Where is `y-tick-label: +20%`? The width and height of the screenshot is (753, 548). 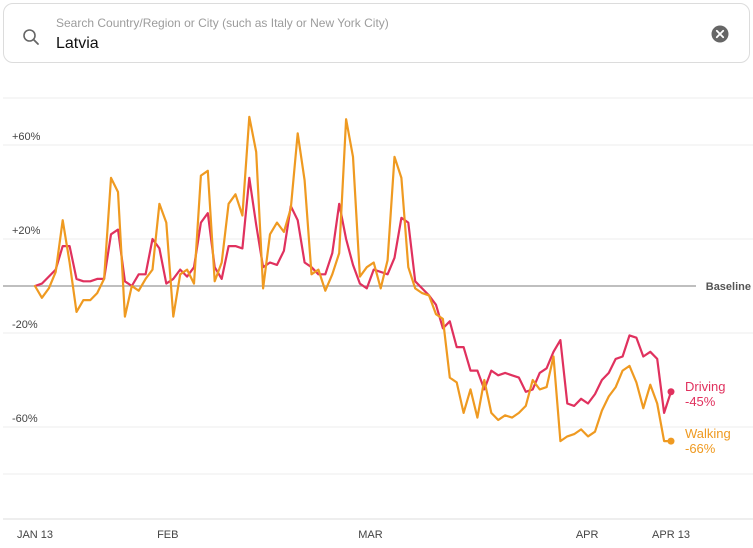 y-tick-label: +20% is located at coordinates (26, 231).